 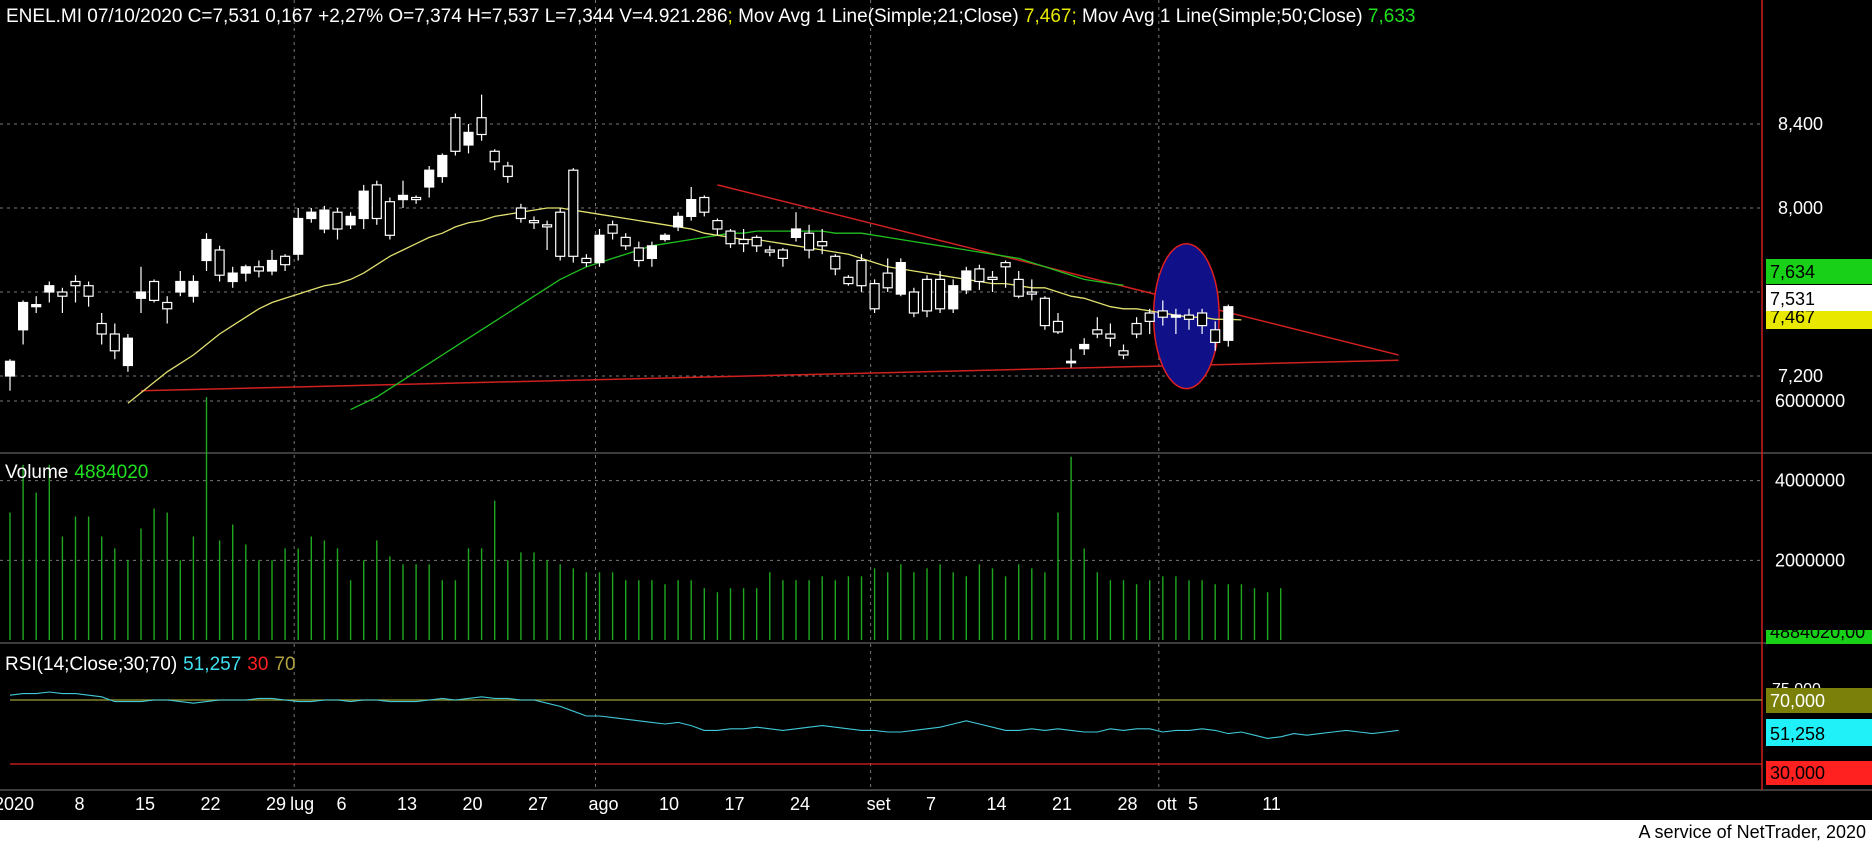 What do you see at coordinates (1819, 637) in the screenshot?
I see `volume-axis-value-bg` at bounding box center [1819, 637].